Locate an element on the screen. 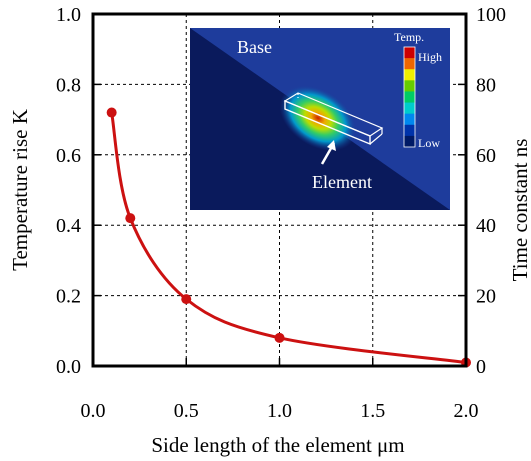 The height and width of the screenshot is (461, 531). colorbar-frame is located at coordinates (409, 97).